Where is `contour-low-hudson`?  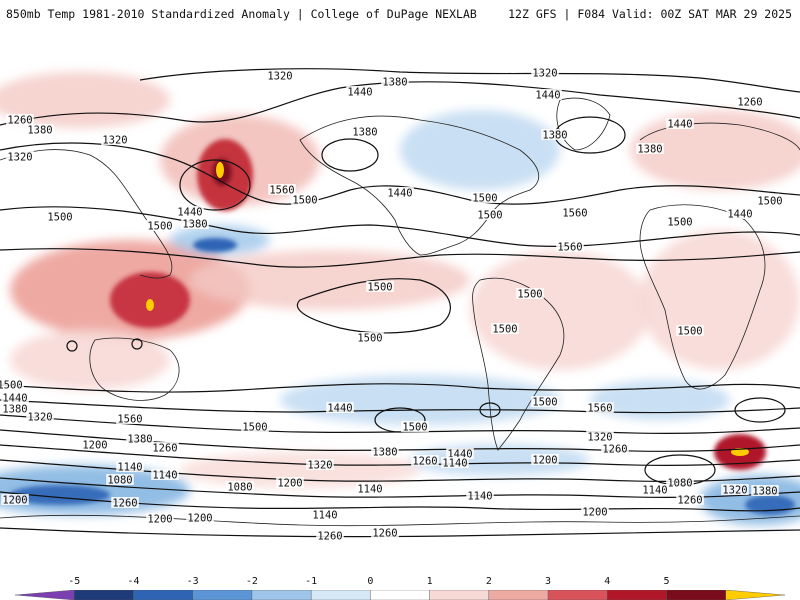
contour-low-hudson is located at coordinates (350, 155).